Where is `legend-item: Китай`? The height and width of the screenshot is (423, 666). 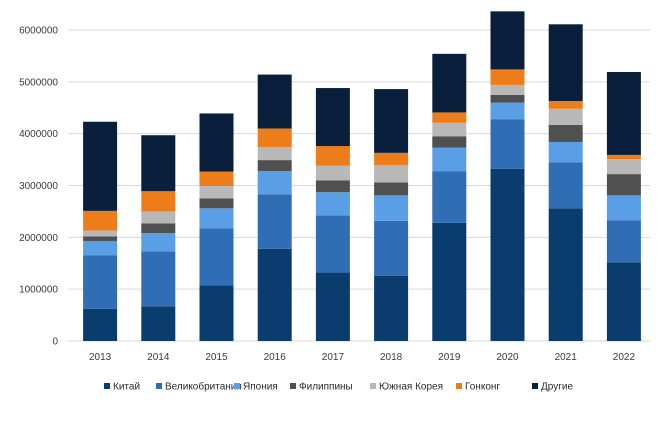 legend-item: Китай is located at coordinates (122, 387).